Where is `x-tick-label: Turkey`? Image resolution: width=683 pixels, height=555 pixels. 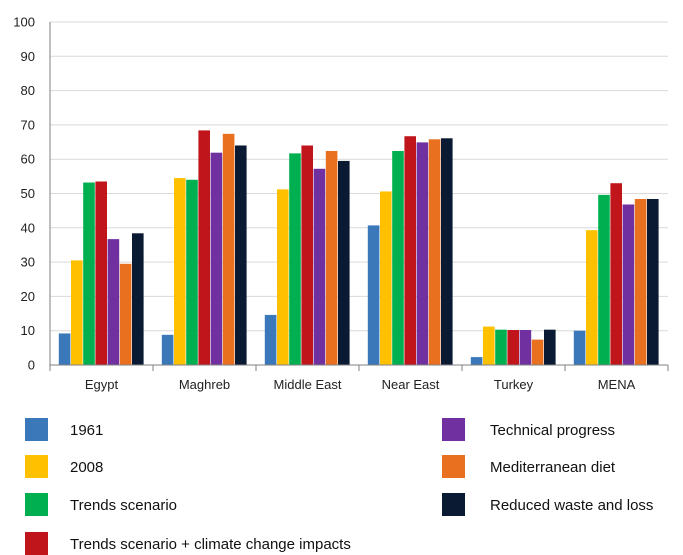 x-tick-label: Turkey is located at coordinates (514, 384).